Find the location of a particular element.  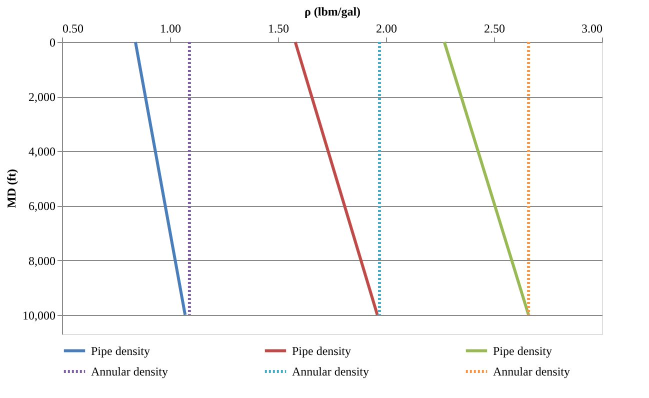

x-tick-label: 3.00 is located at coordinates (592, 29).